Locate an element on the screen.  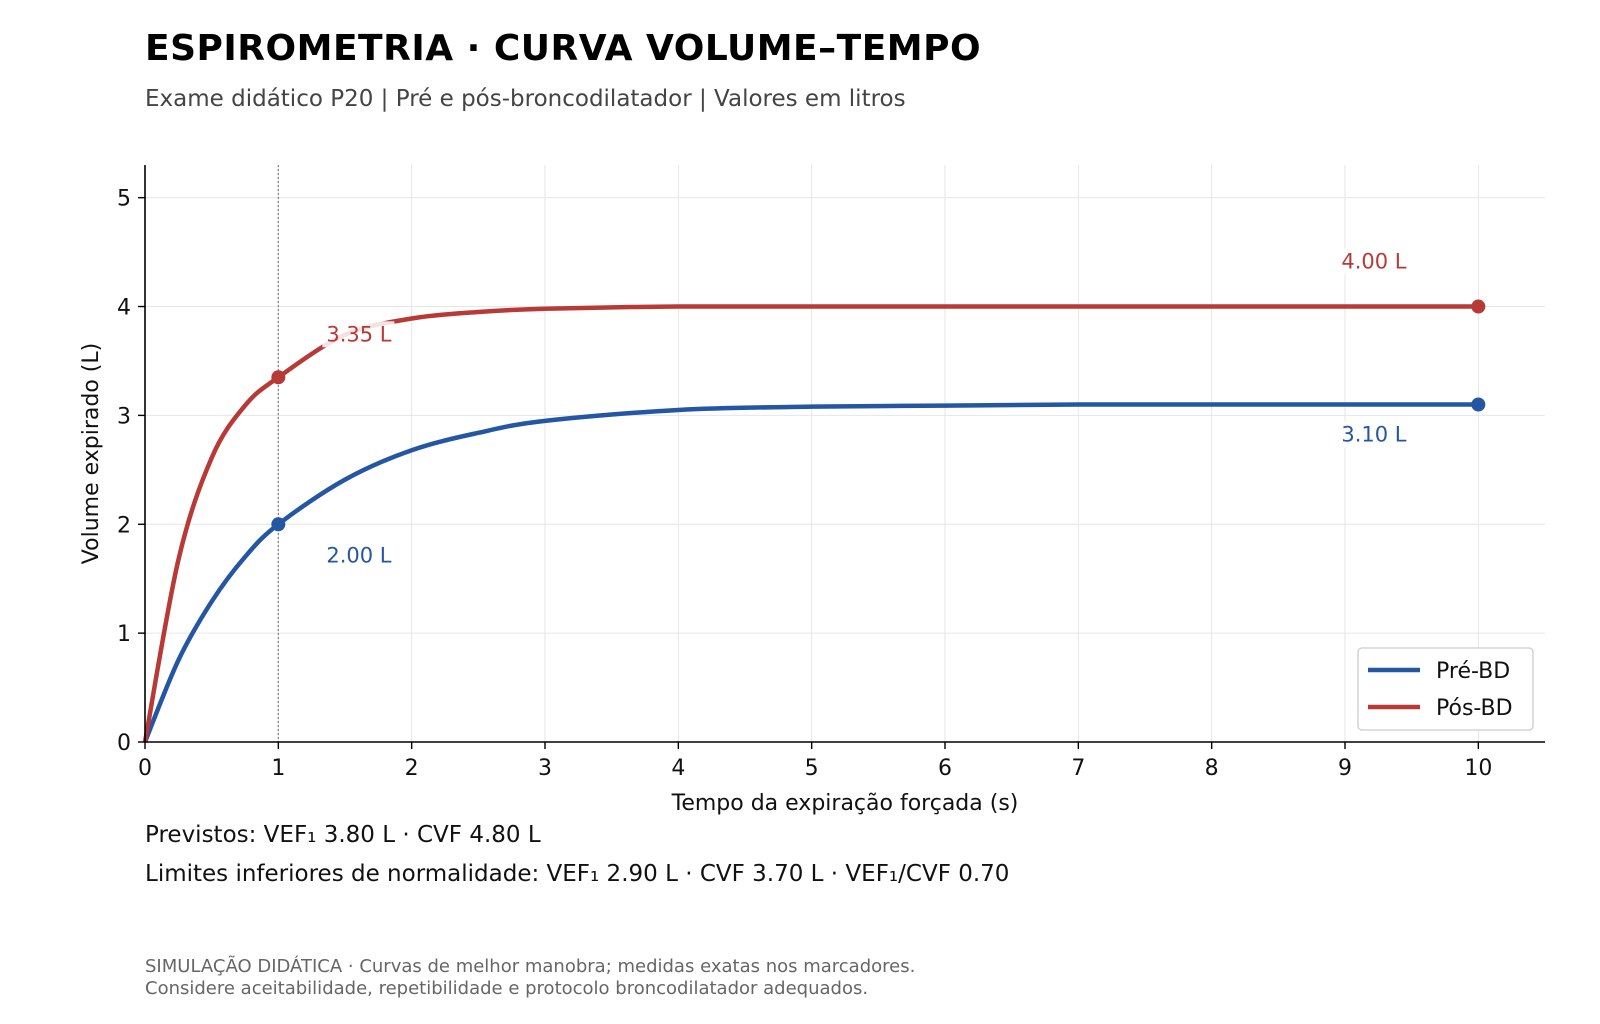
data-label: 3.10 L is located at coordinates (1373, 435).